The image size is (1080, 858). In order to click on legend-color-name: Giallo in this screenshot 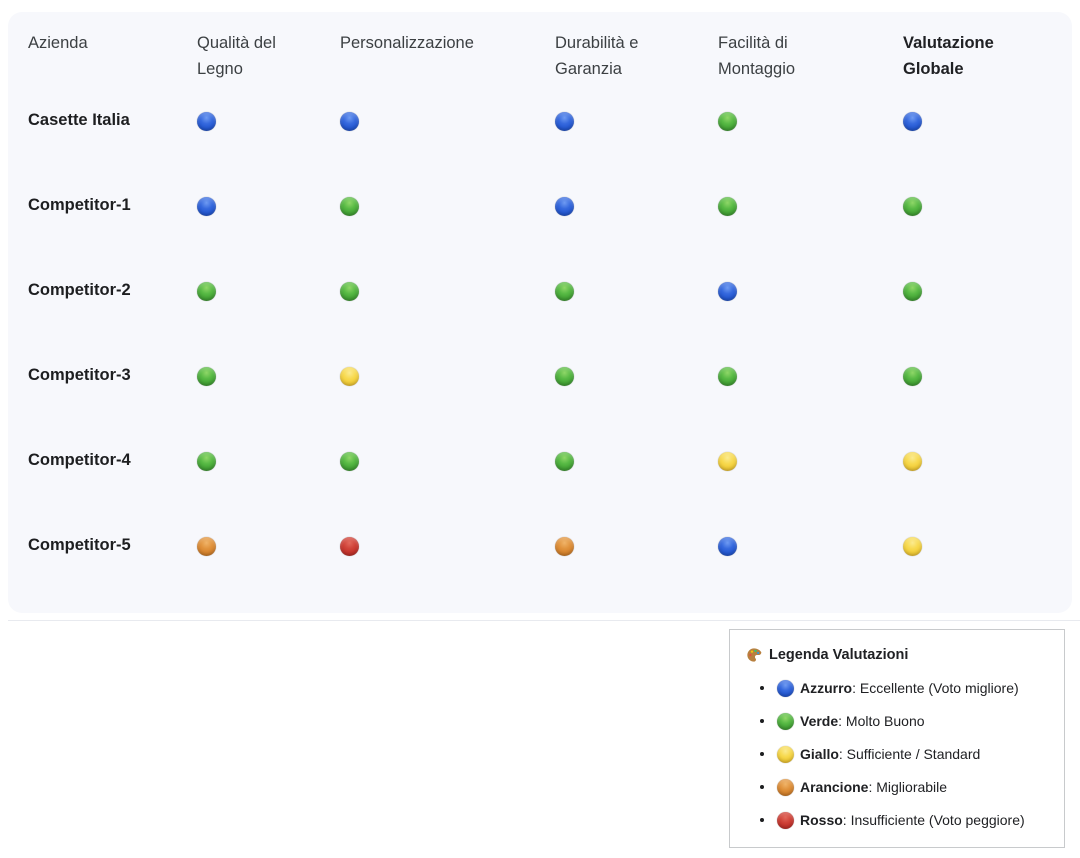, I will do `click(819, 754)`.